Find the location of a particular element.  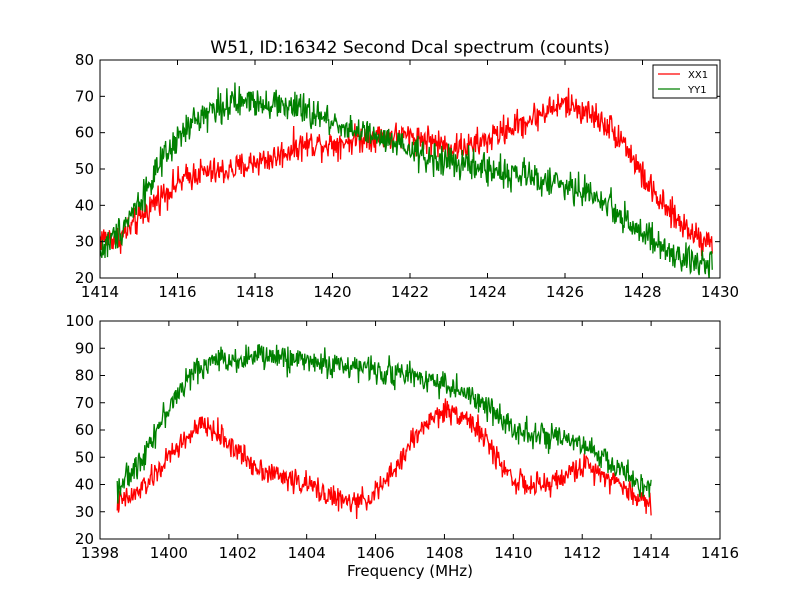

x-axis-label: Frequency (MHz) is located at coordinates (410, 571).